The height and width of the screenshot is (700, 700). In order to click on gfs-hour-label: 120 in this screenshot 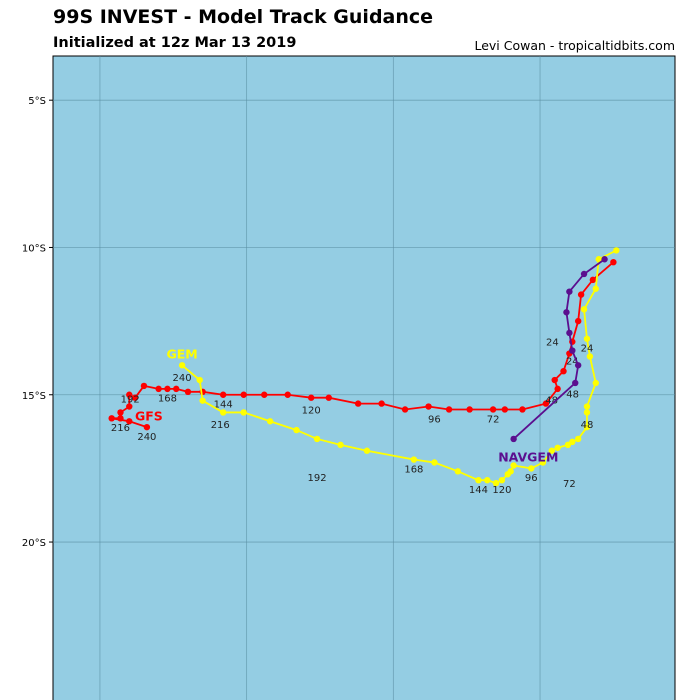, I will do `click(311, 410)`.